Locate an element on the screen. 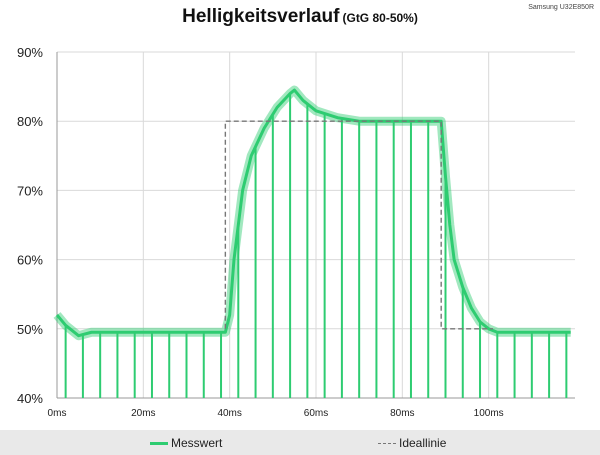 This screenshot has height=455, width=600. y-tick-label: 50% is located at coordinates (30, 329).